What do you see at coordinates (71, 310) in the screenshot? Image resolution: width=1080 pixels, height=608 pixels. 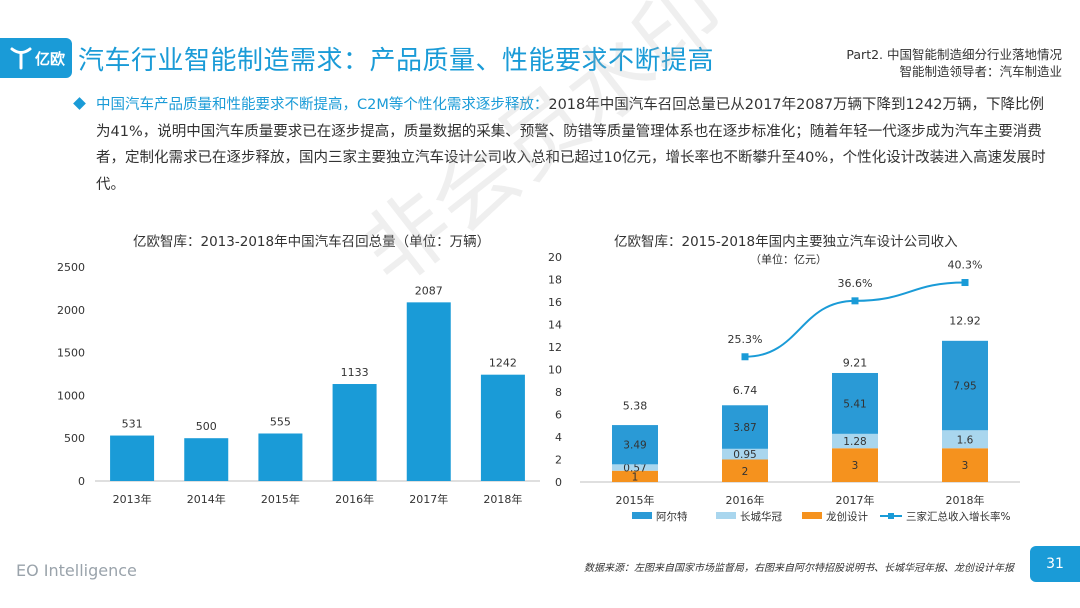 I see `y-tick-label: 2000` at bounding box center [71, 310].